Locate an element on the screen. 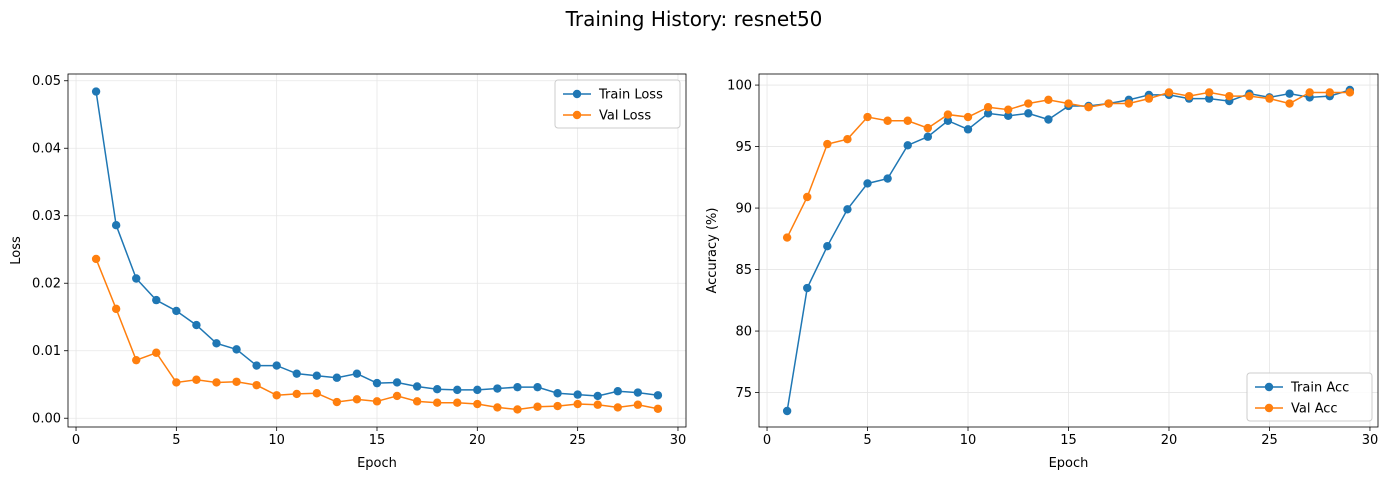 This screenshot has height=480, width=1388. chart-loss-xlabel: Epoch is located at coordinates (377, 463).